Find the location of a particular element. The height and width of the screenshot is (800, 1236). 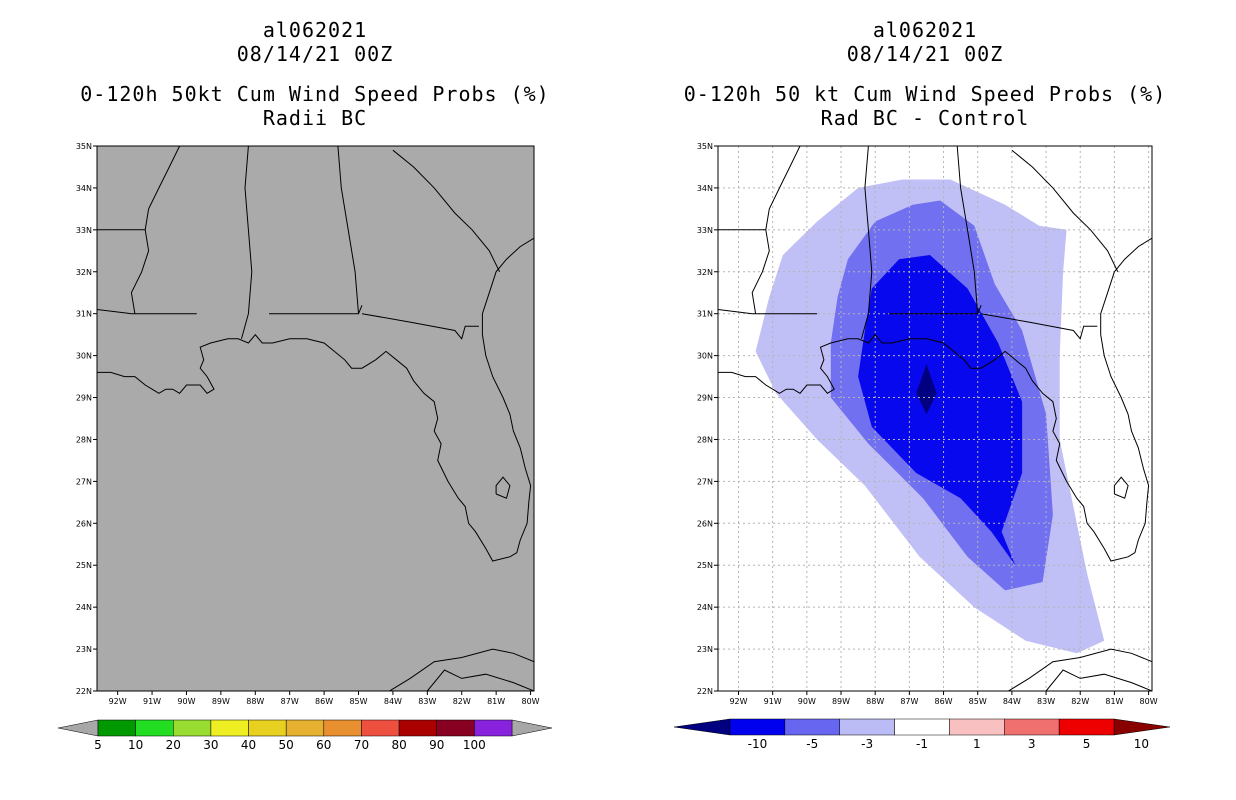

left-ytick-label-27N: 27N is located at coordinates (84, 481).